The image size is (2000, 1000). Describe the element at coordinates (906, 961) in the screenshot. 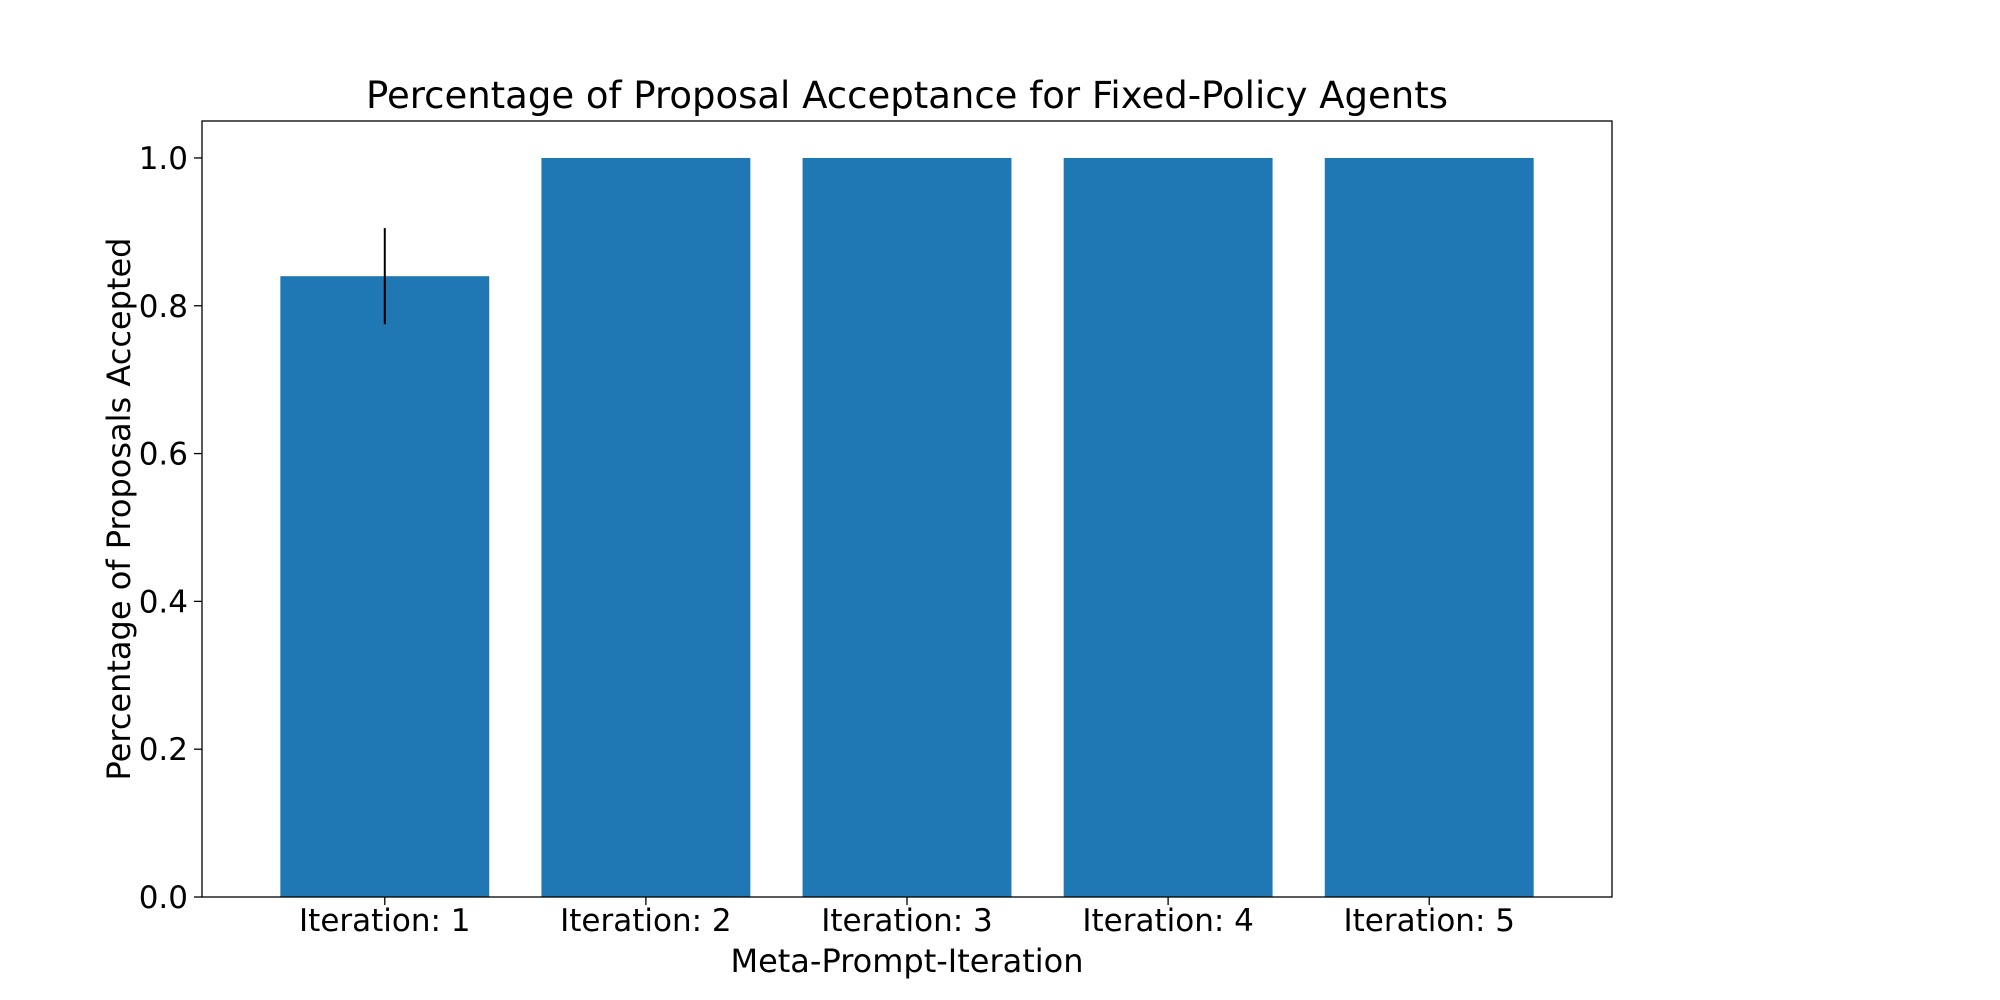

I see `x-axis-label: Meta-Prompt-Iteration` at that location.